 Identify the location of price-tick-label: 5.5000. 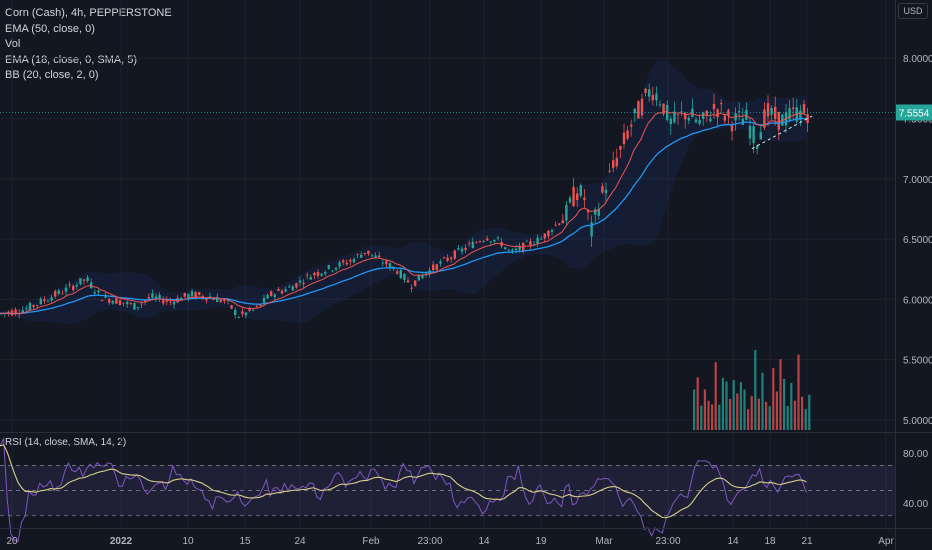
(917, 361).